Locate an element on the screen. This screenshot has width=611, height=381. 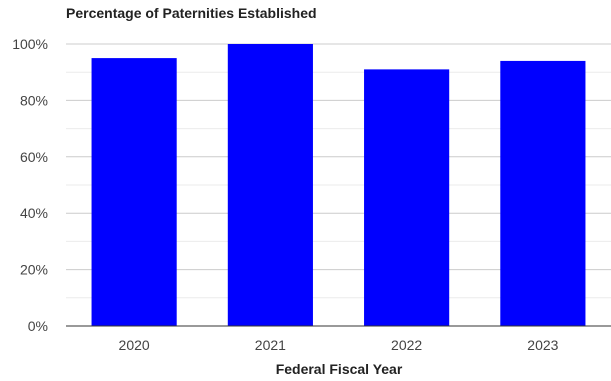
x-tick-label: 2020 is located at coordinates (134, 345).